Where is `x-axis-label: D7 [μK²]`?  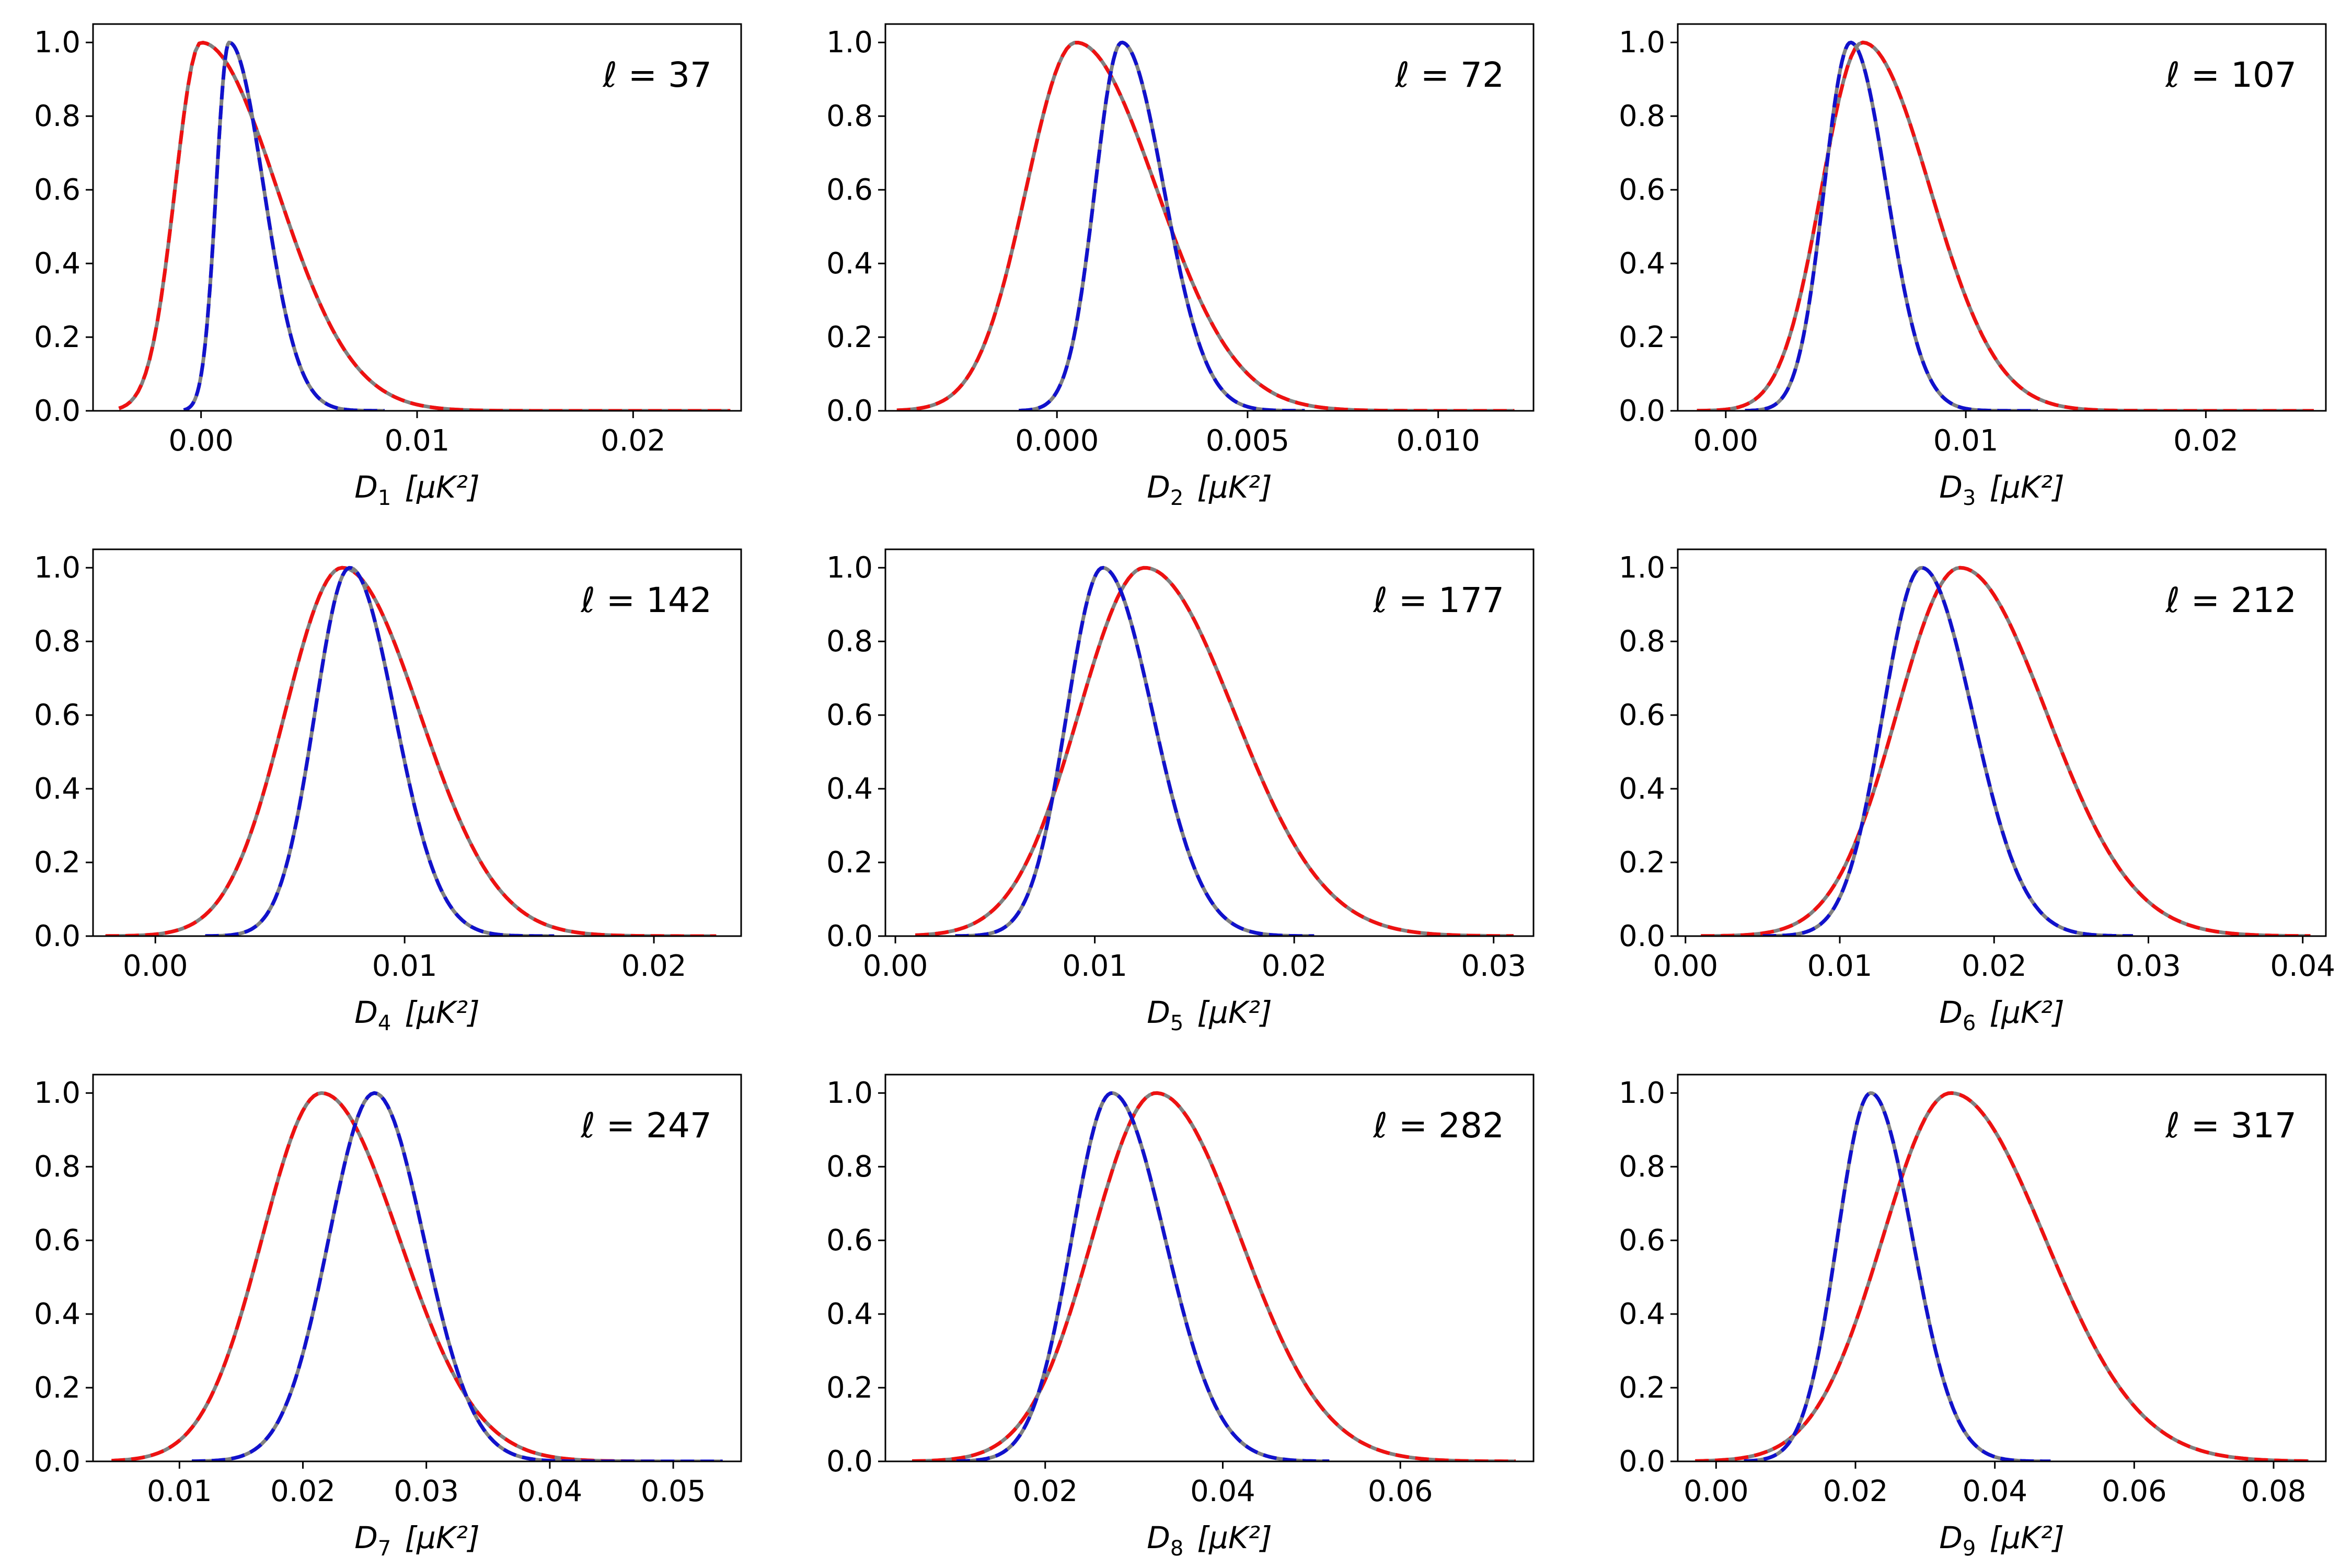
x-axis-label: D7 [μK²] is located at coordinates (417, 1540).